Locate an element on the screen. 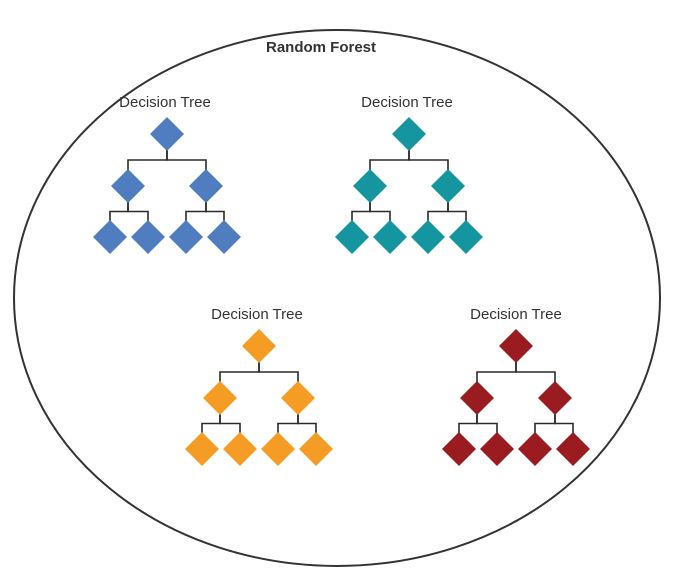 The height and width of the screenshot is (581, 673). decision-tree-2: Decision Tree is located at coordinates (409, 174).